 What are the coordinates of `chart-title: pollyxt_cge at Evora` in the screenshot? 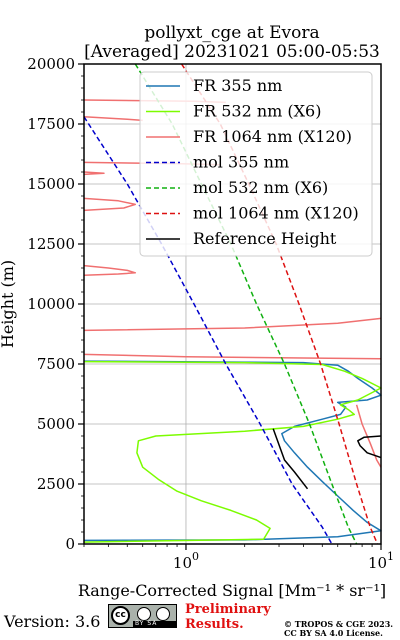 It's located at (231, 33).